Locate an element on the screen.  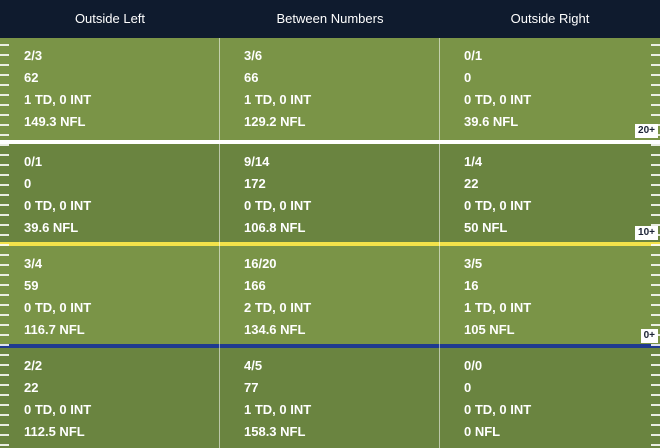
zone-cell: 4/5 77 1 TD, 0 INT 158.3 NFL is located at coordinates (330, 396).